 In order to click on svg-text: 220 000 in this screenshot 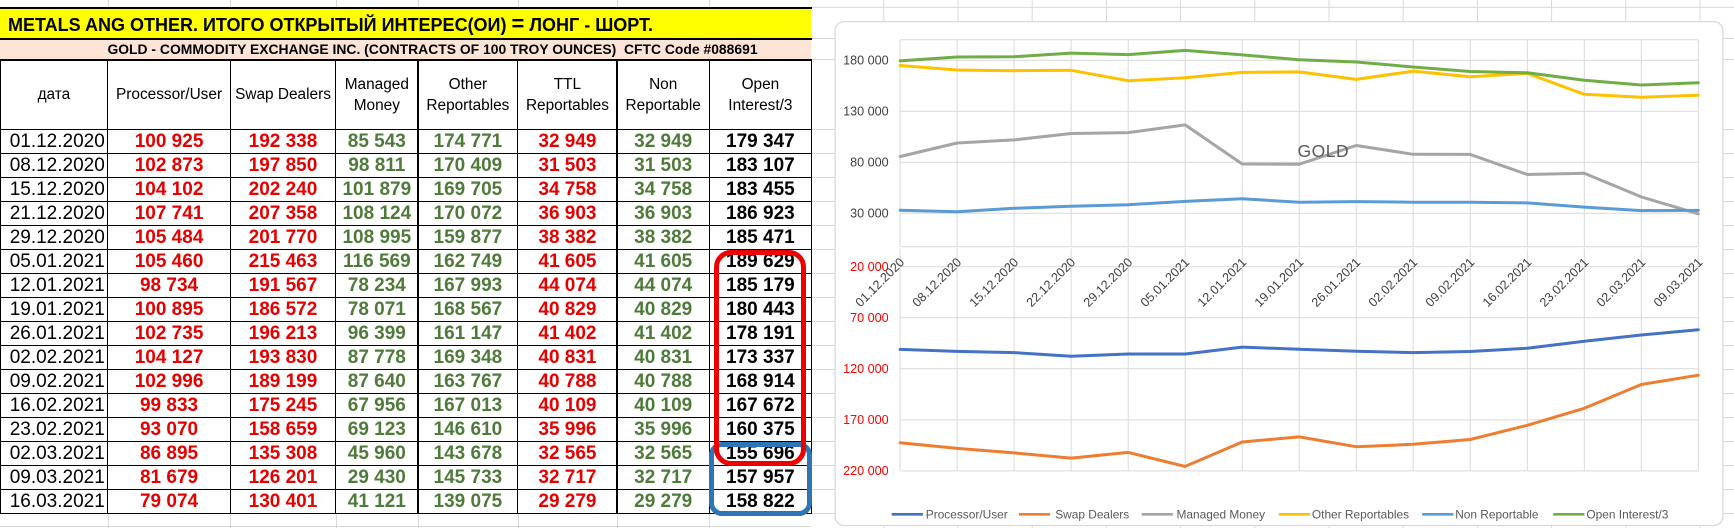, I will do `click(866, 471)`.